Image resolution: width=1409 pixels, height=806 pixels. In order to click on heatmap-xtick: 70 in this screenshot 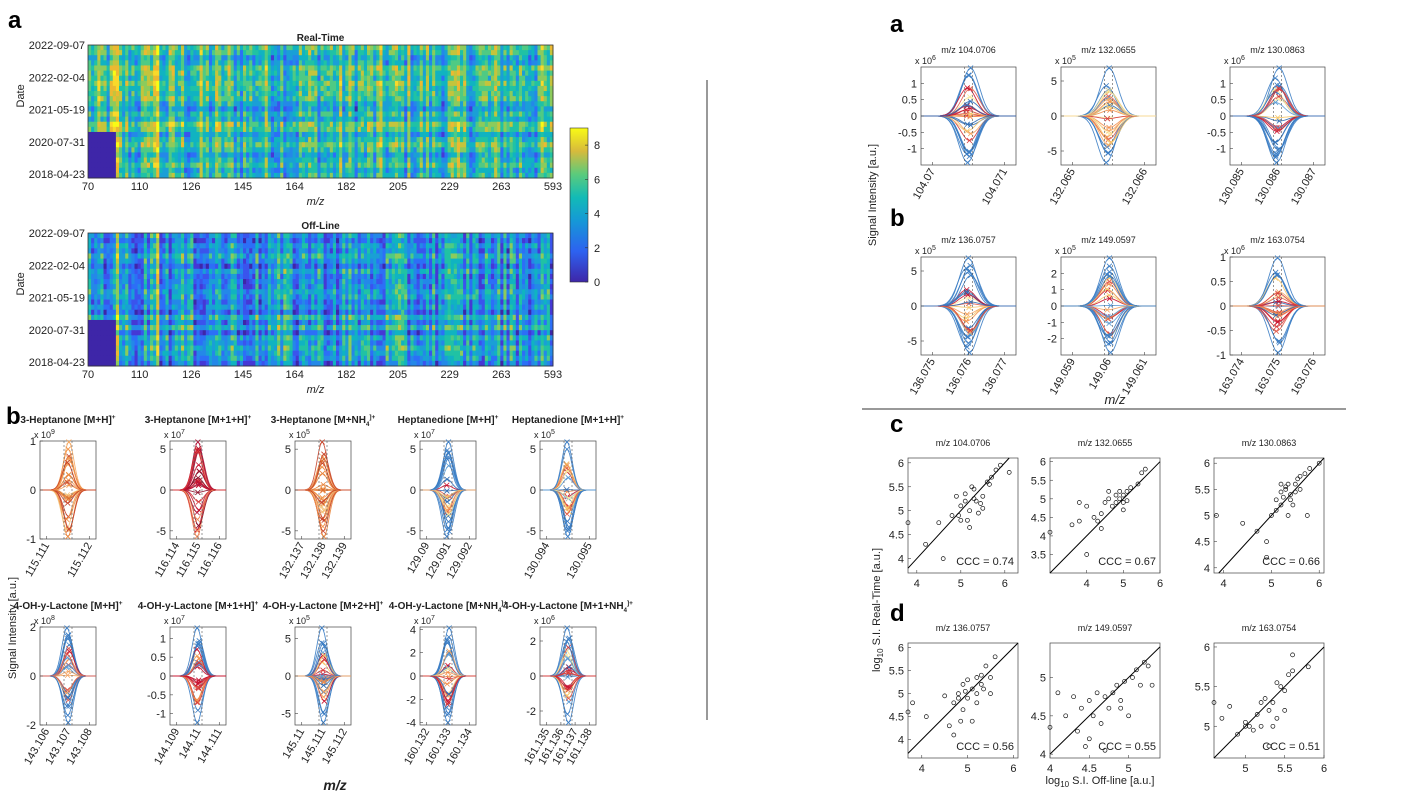, I will do `click(88, 187)`.